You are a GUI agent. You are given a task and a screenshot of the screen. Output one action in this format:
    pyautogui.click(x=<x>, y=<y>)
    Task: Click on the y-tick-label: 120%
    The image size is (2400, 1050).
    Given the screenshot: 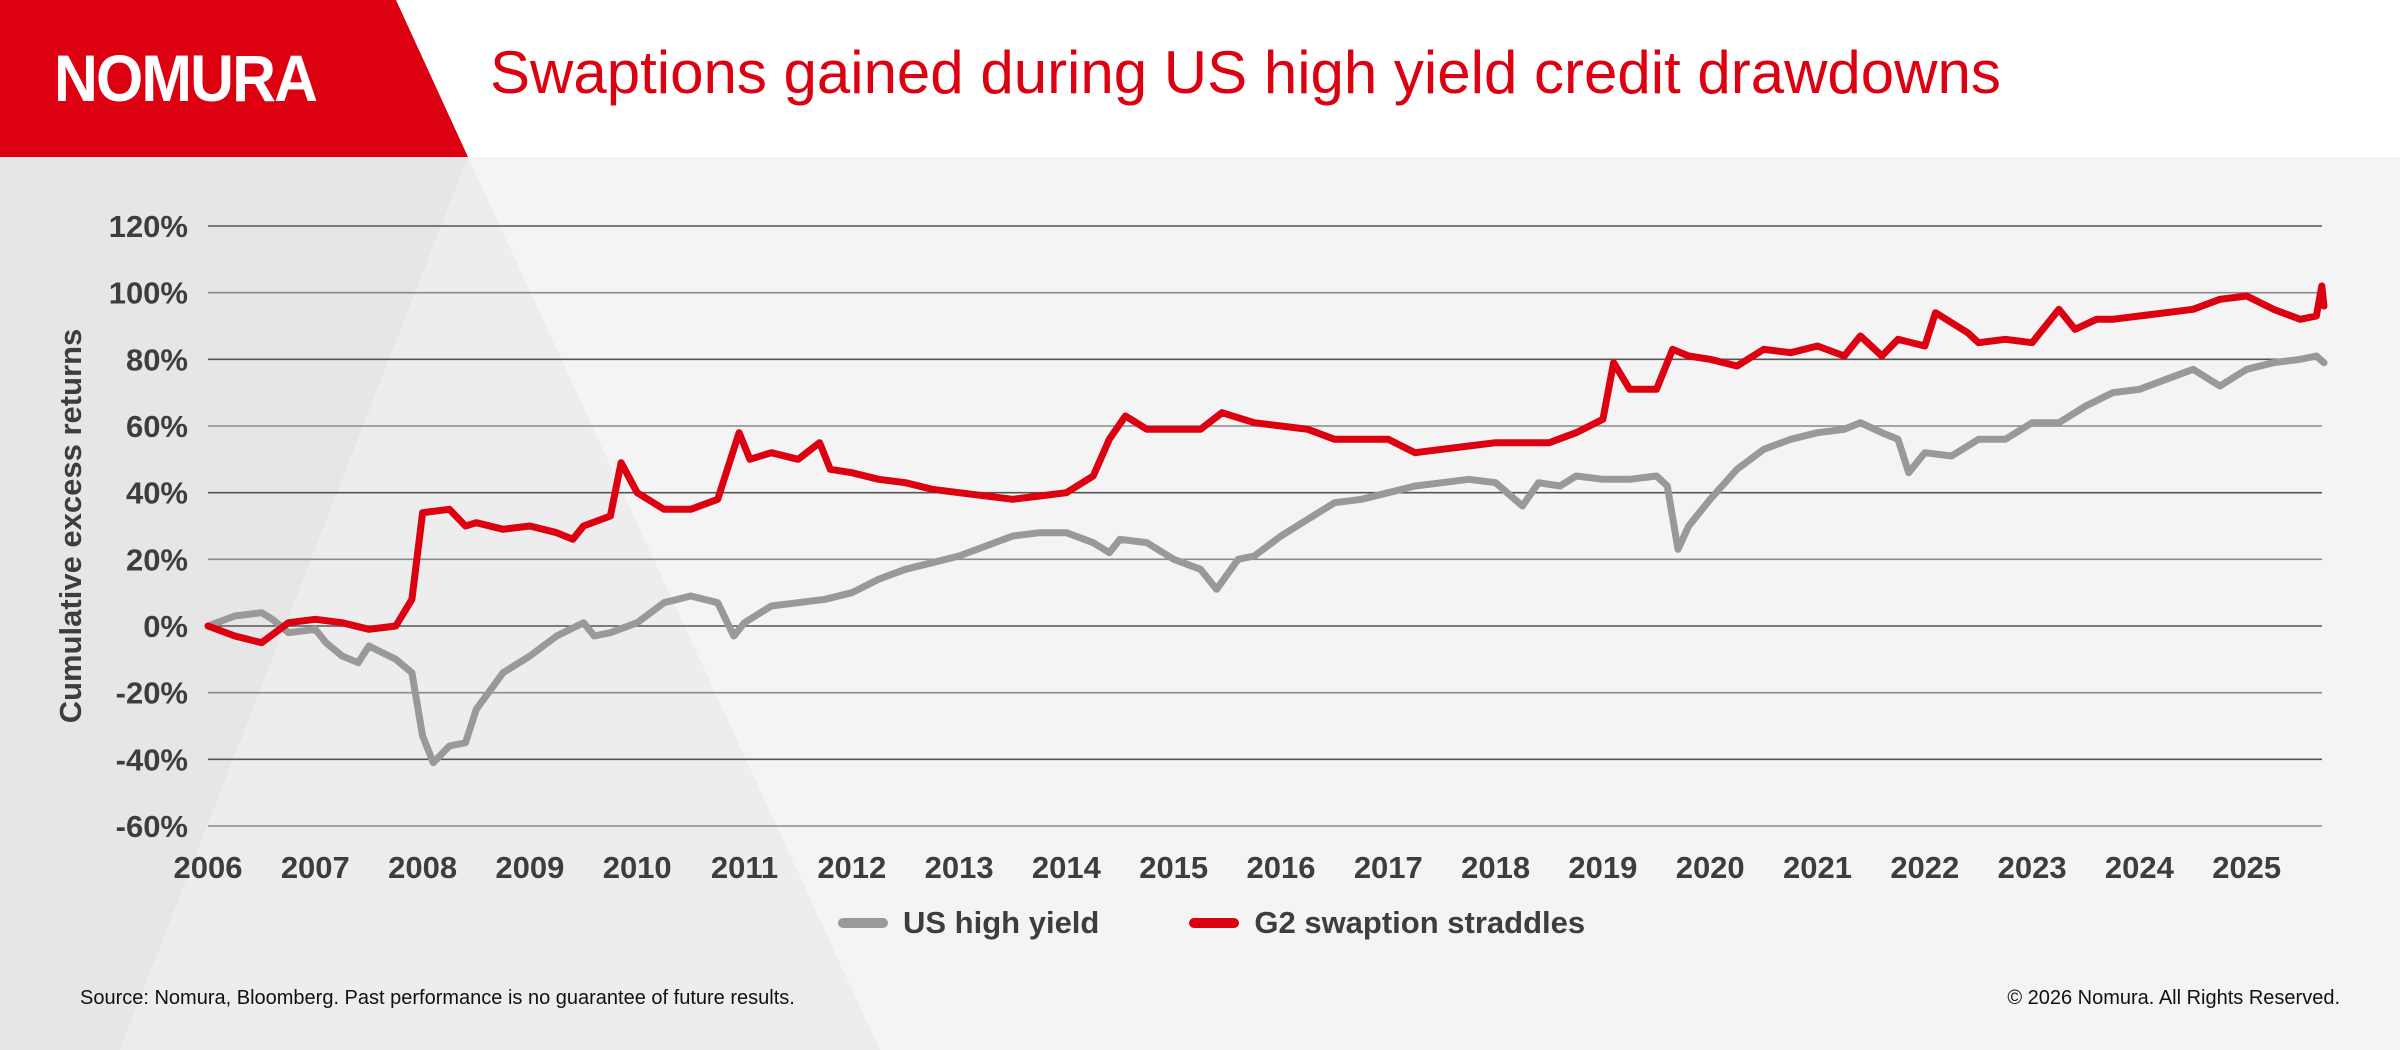 What is the action you would take?
    pyautogui.click(x=148, y=226)
    